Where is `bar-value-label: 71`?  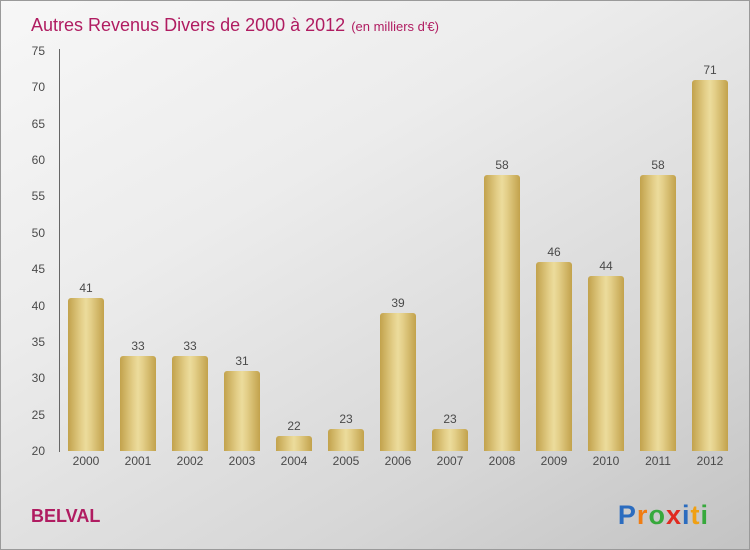
bar-value-label: 71 is located at coordinates (710, 70).